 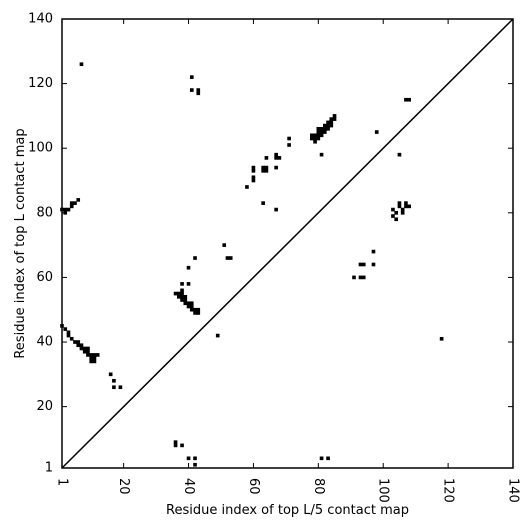 What do you see at coordinates (40, 19) in the screenshot?
I see `y-tick-label: 140` at bounding box center [40, 19].